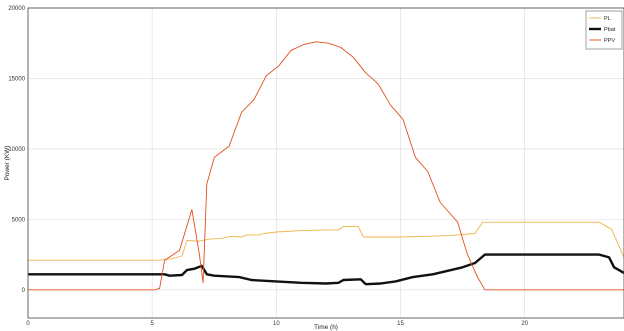 The image size is (624, 331). I want to click on y-tick-label: 20000, so click(16, 9).